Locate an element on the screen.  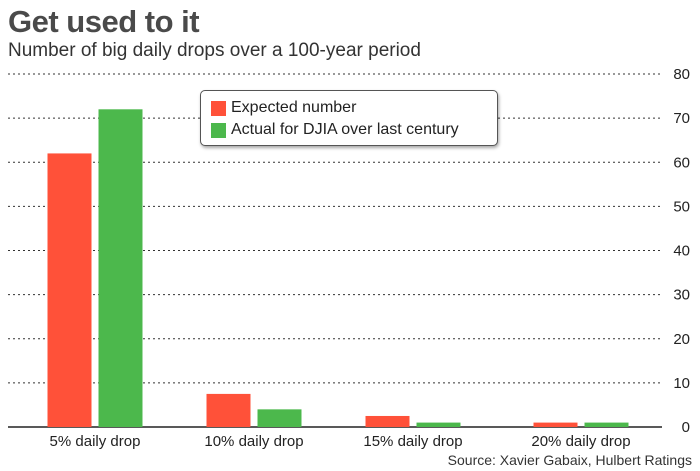
legend-swatch-expected is located at coordinates (218, 108).